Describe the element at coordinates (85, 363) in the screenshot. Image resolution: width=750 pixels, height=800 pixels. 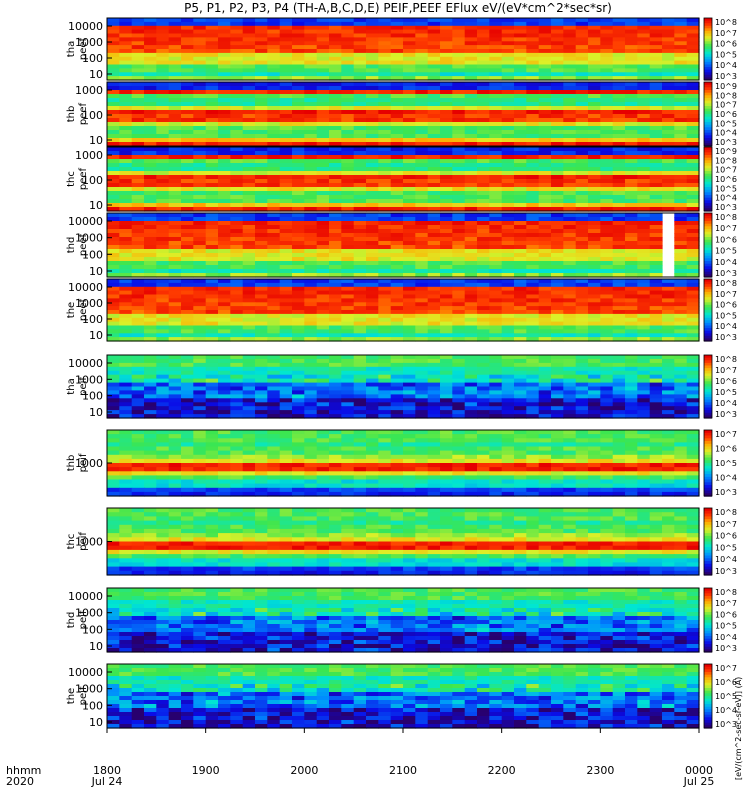
I see `y-tick-label: 10000` at that location.